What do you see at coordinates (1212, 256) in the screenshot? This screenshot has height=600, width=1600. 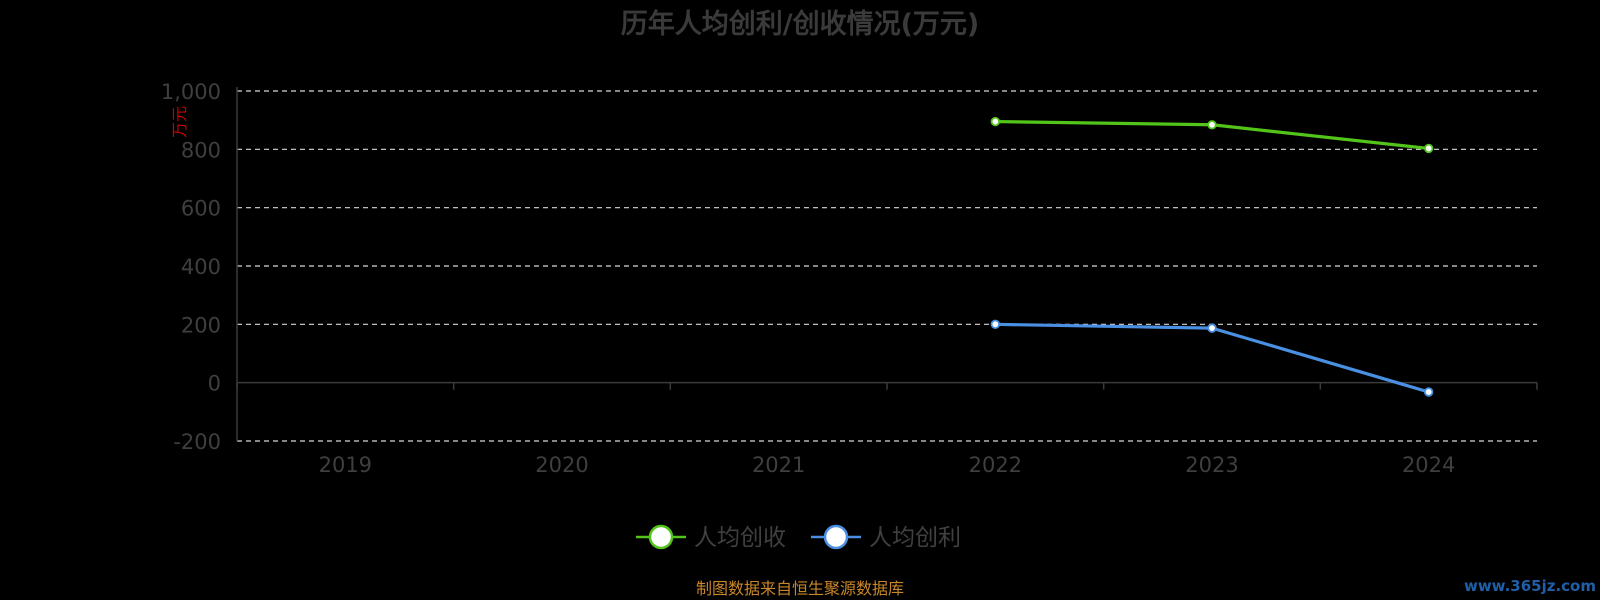 I see `series-lines` at bounding box center [1212, 256].